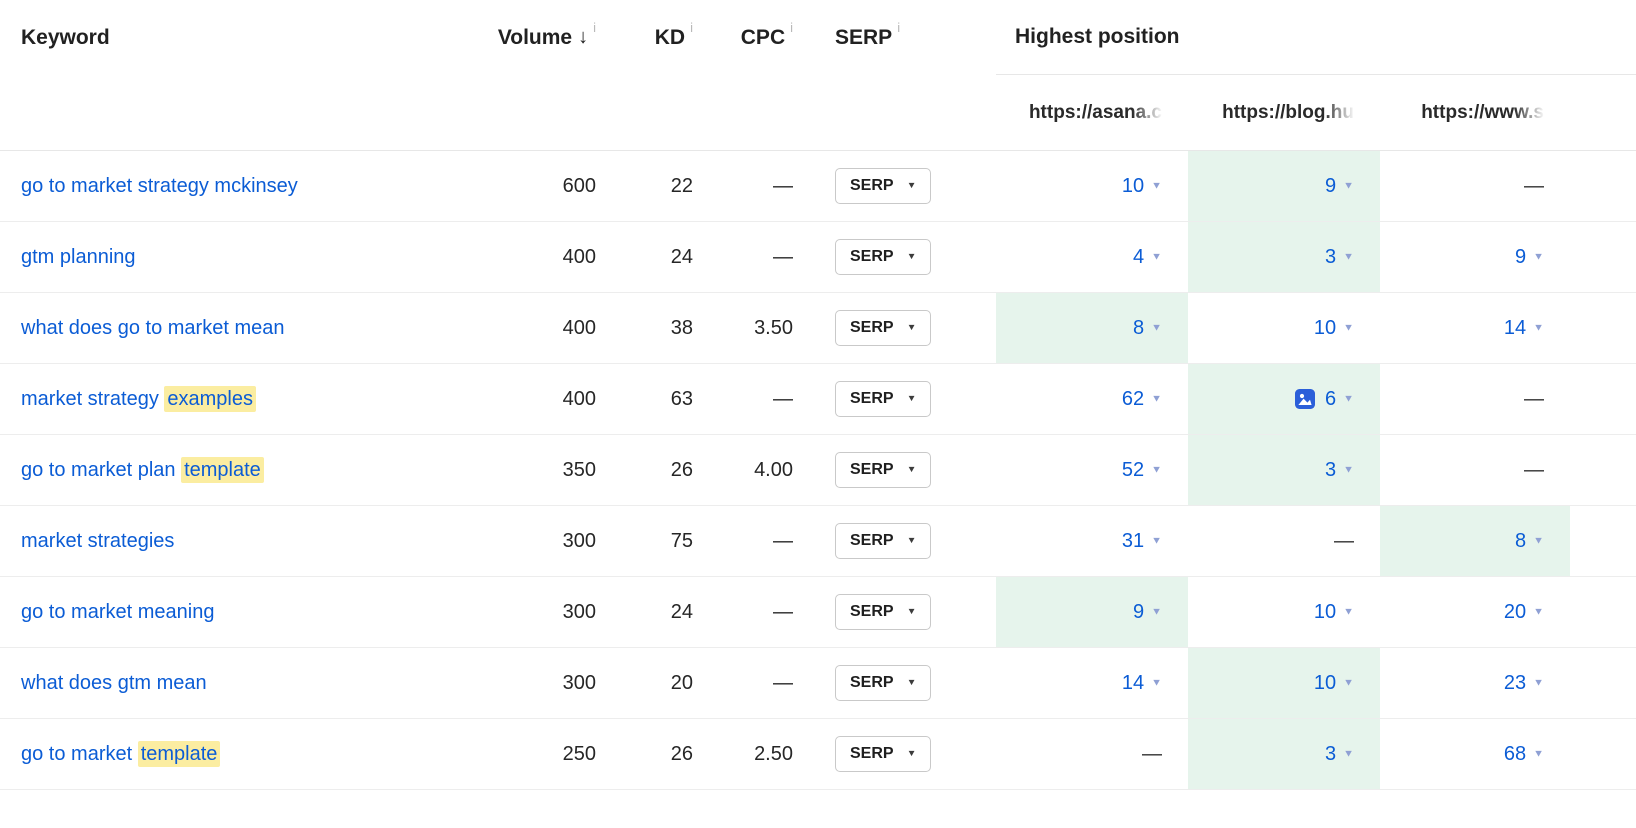 The image size is (1636, 828). I want to click on target-column-header-1: https://asana.c, so click(1092, 112).